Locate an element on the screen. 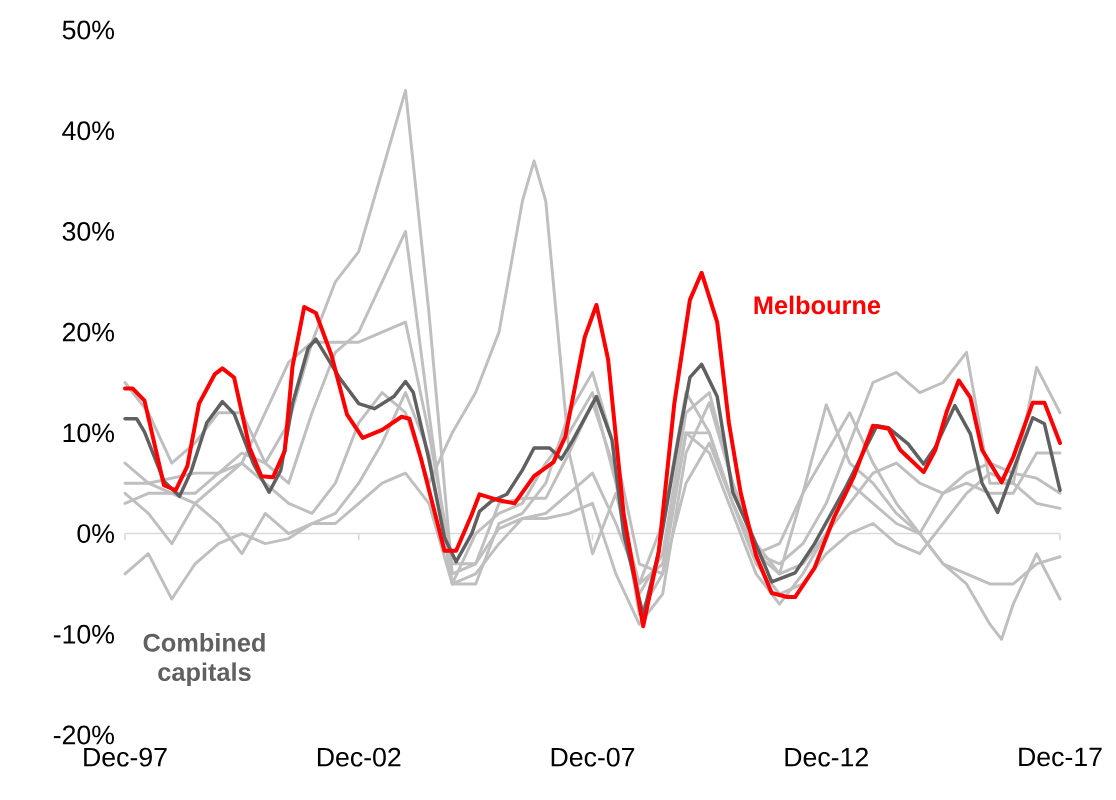  y-tick-label: -20% is located at coordinates (83, 735).